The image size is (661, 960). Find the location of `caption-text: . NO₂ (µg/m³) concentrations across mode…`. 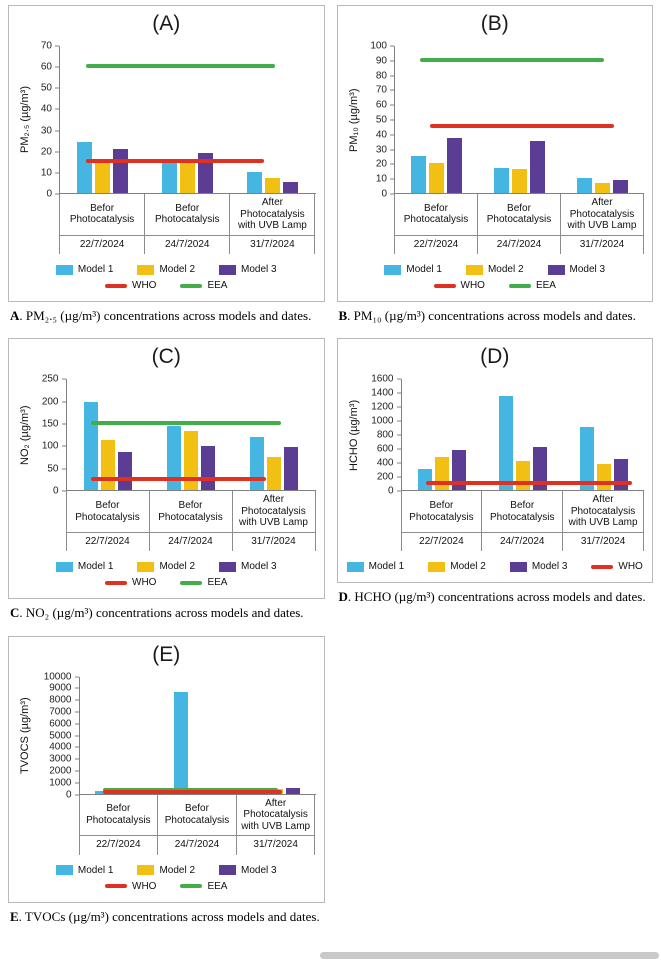

caption-text: . NO₂ (µg/m³) concentrations across mode… is located at coordinates (161, 613).